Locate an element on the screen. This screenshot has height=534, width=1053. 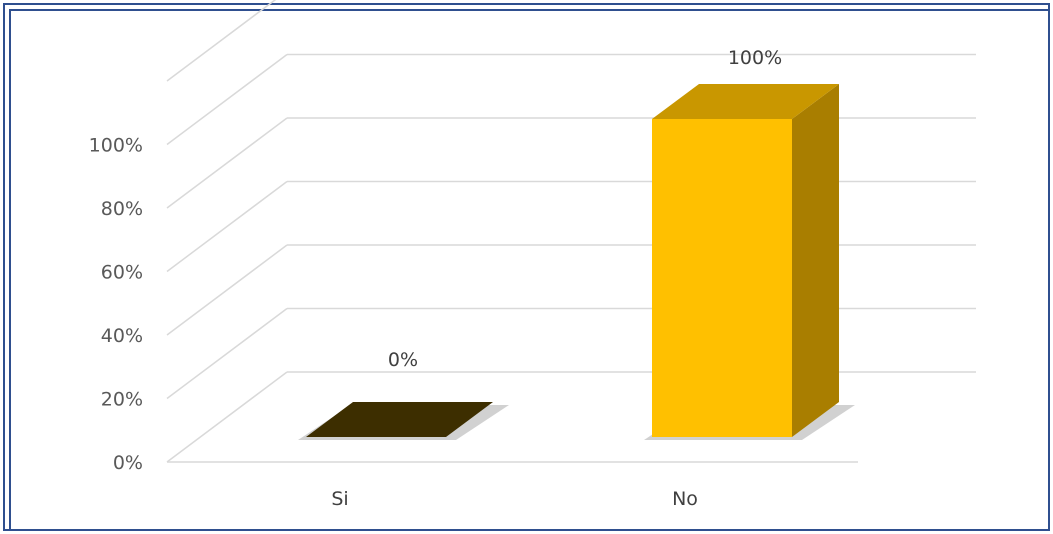
y-tick-label-4: 80% is located at coordinates (122, 209).